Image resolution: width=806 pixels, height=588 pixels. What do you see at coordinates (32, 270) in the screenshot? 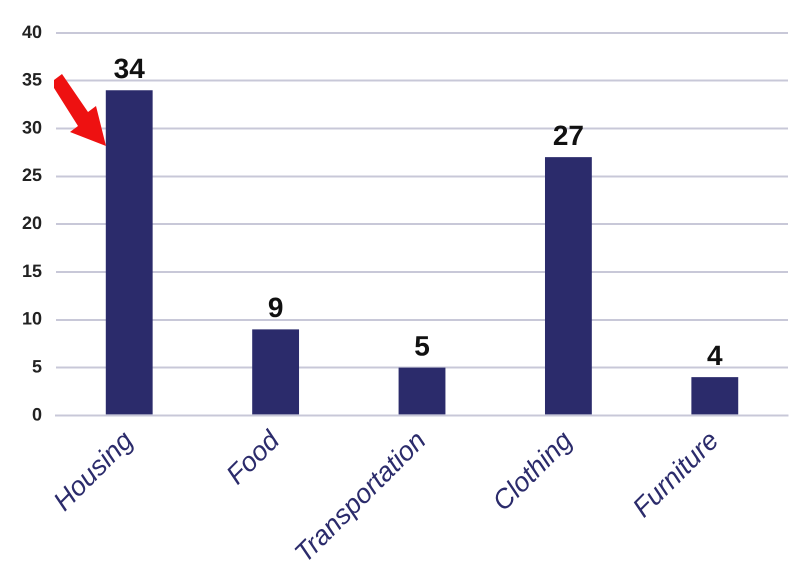
I see `y-tick-label: 15` at bounding box center [32, 270].